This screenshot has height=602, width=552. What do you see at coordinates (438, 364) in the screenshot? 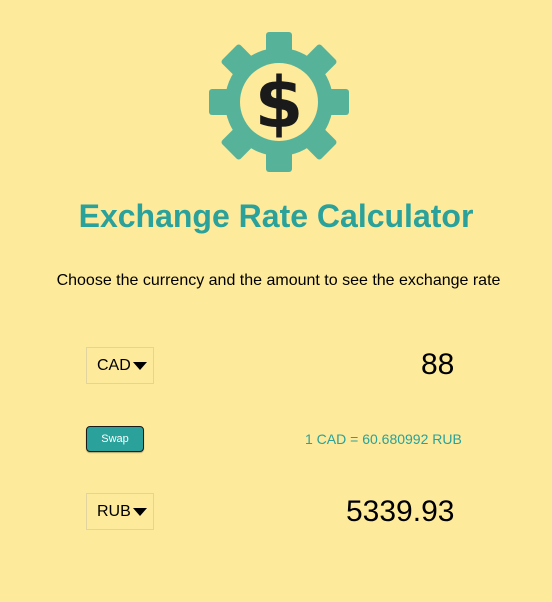
I see `from-amount-input: 88` at bounding box center [438, 364].